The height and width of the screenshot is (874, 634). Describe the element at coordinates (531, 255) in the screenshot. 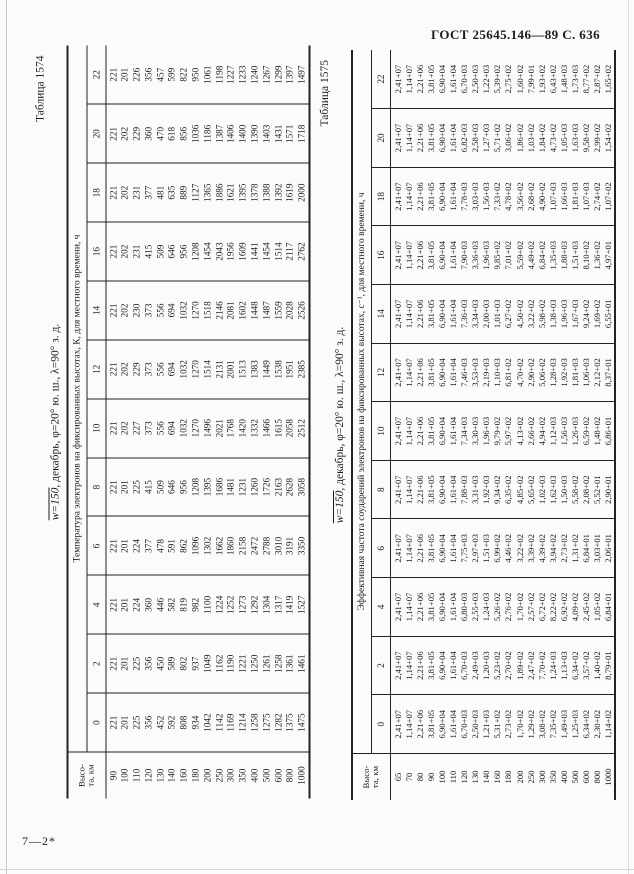

I see `data-cell: 4,49+02` at that location.